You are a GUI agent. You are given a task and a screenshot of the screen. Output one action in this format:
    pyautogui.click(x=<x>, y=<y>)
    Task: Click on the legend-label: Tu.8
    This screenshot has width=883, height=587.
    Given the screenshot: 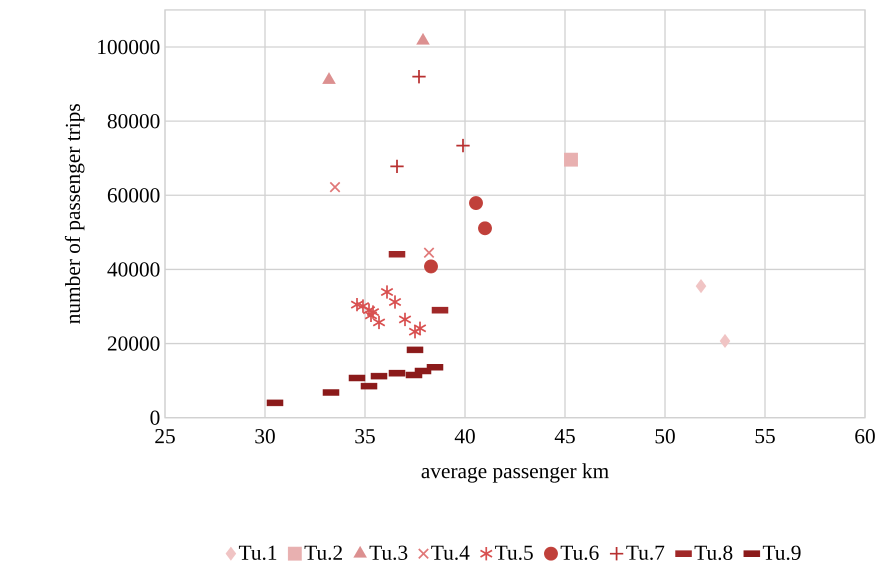 What is the action you would take?
    pyautogui.click(x=713, y=553)
    